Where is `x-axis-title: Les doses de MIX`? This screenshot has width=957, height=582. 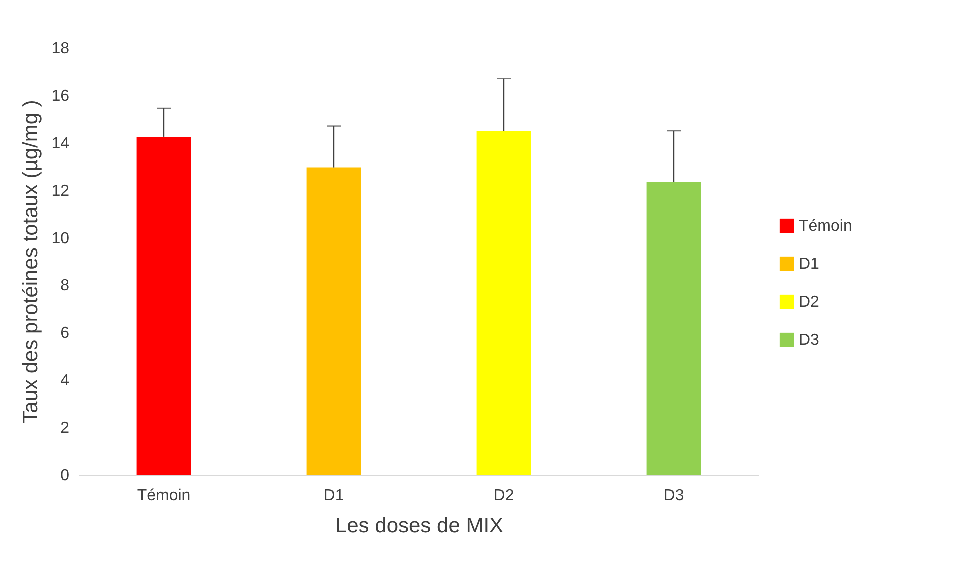 x-axis-title: Les doses de MIX is located at coordinates (419, 526).